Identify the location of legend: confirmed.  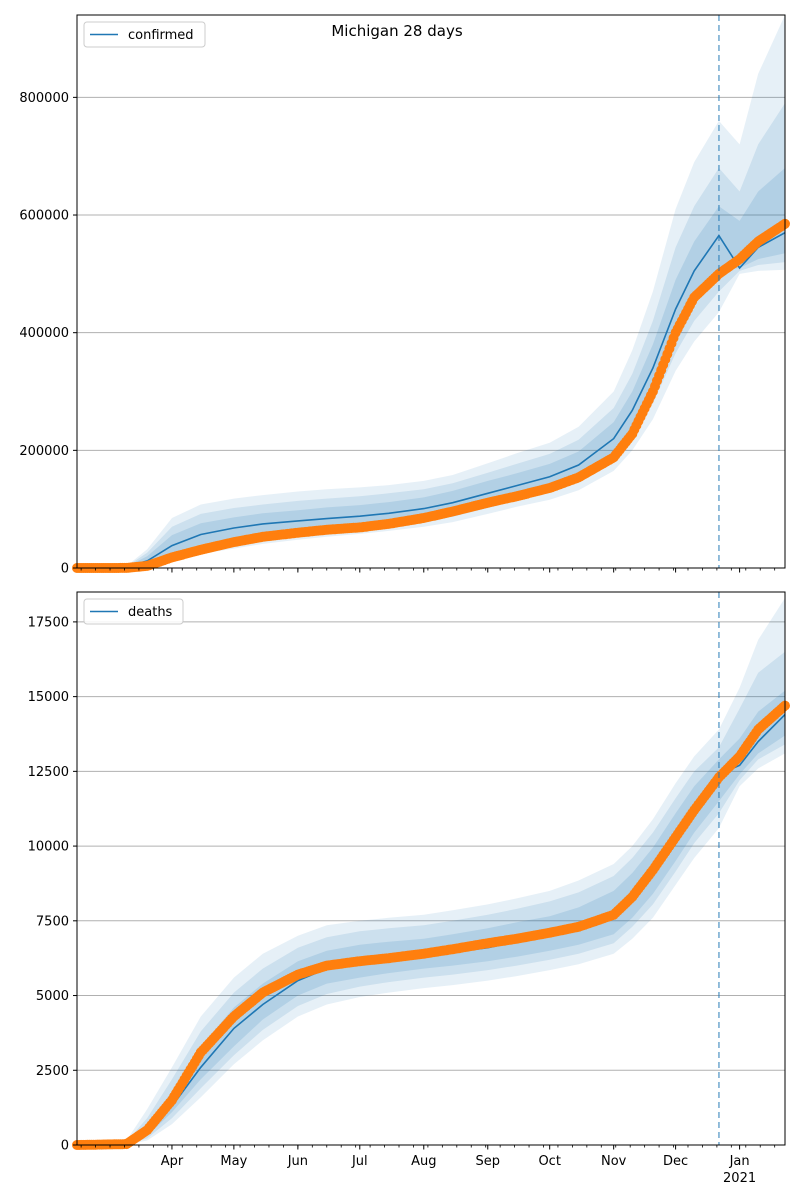
(144, 34).